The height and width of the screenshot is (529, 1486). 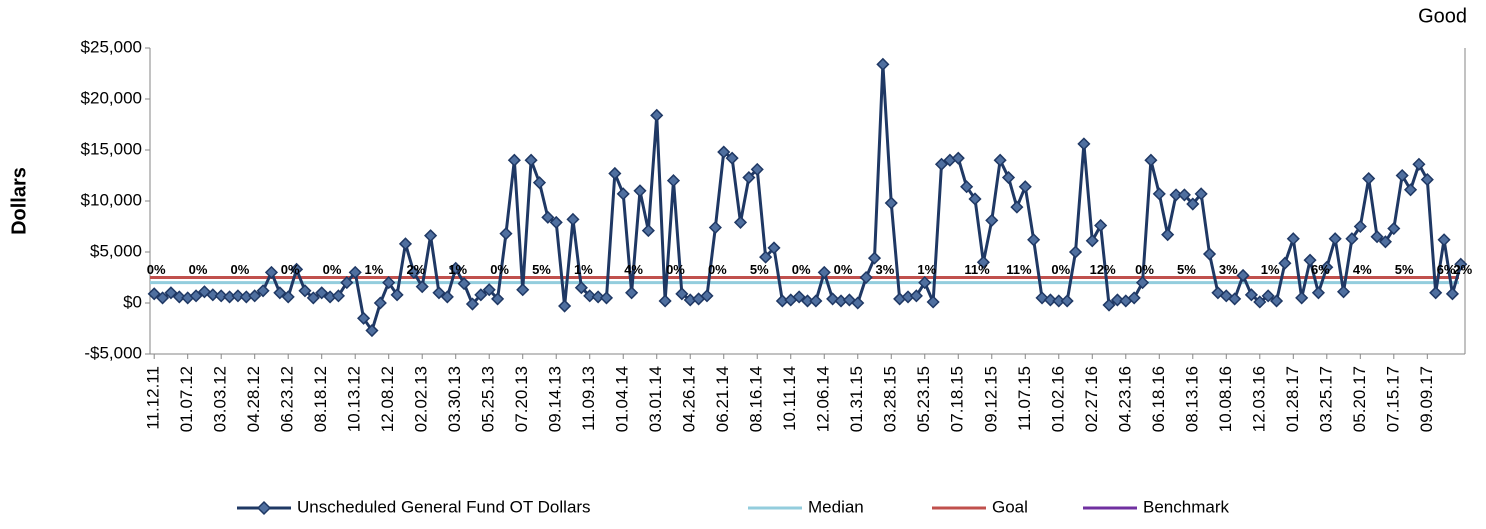 What do you see at coordinates (622, 399) in the screenshot?
I see `x-tick-label: 01.04.14` at bounding box center [622, 399].